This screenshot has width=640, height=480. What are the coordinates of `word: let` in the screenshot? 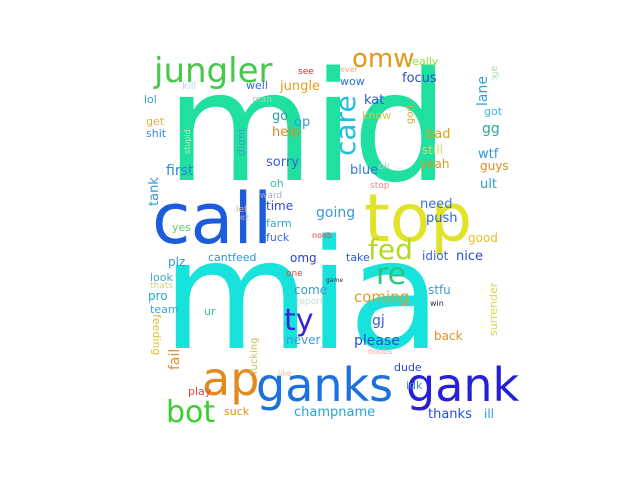 It's located at (242, 210).